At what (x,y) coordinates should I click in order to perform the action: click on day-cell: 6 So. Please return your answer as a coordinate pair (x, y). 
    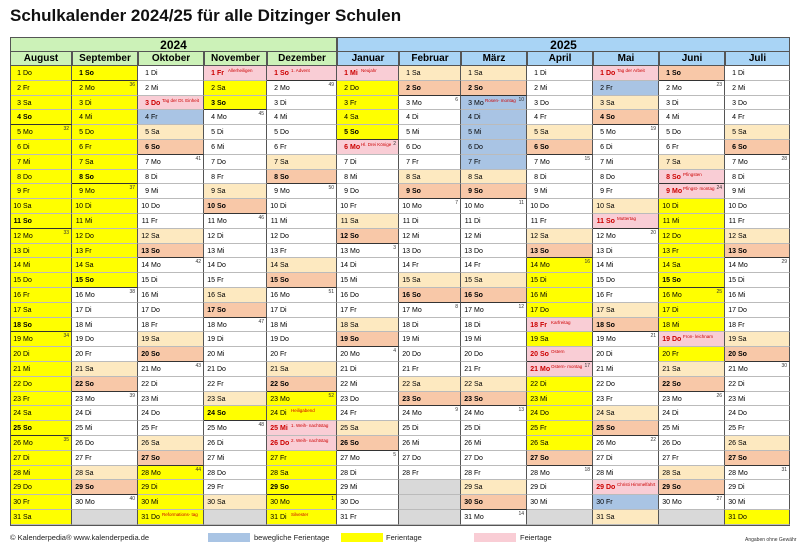
    Looking at the image, I should click on (171, 147).